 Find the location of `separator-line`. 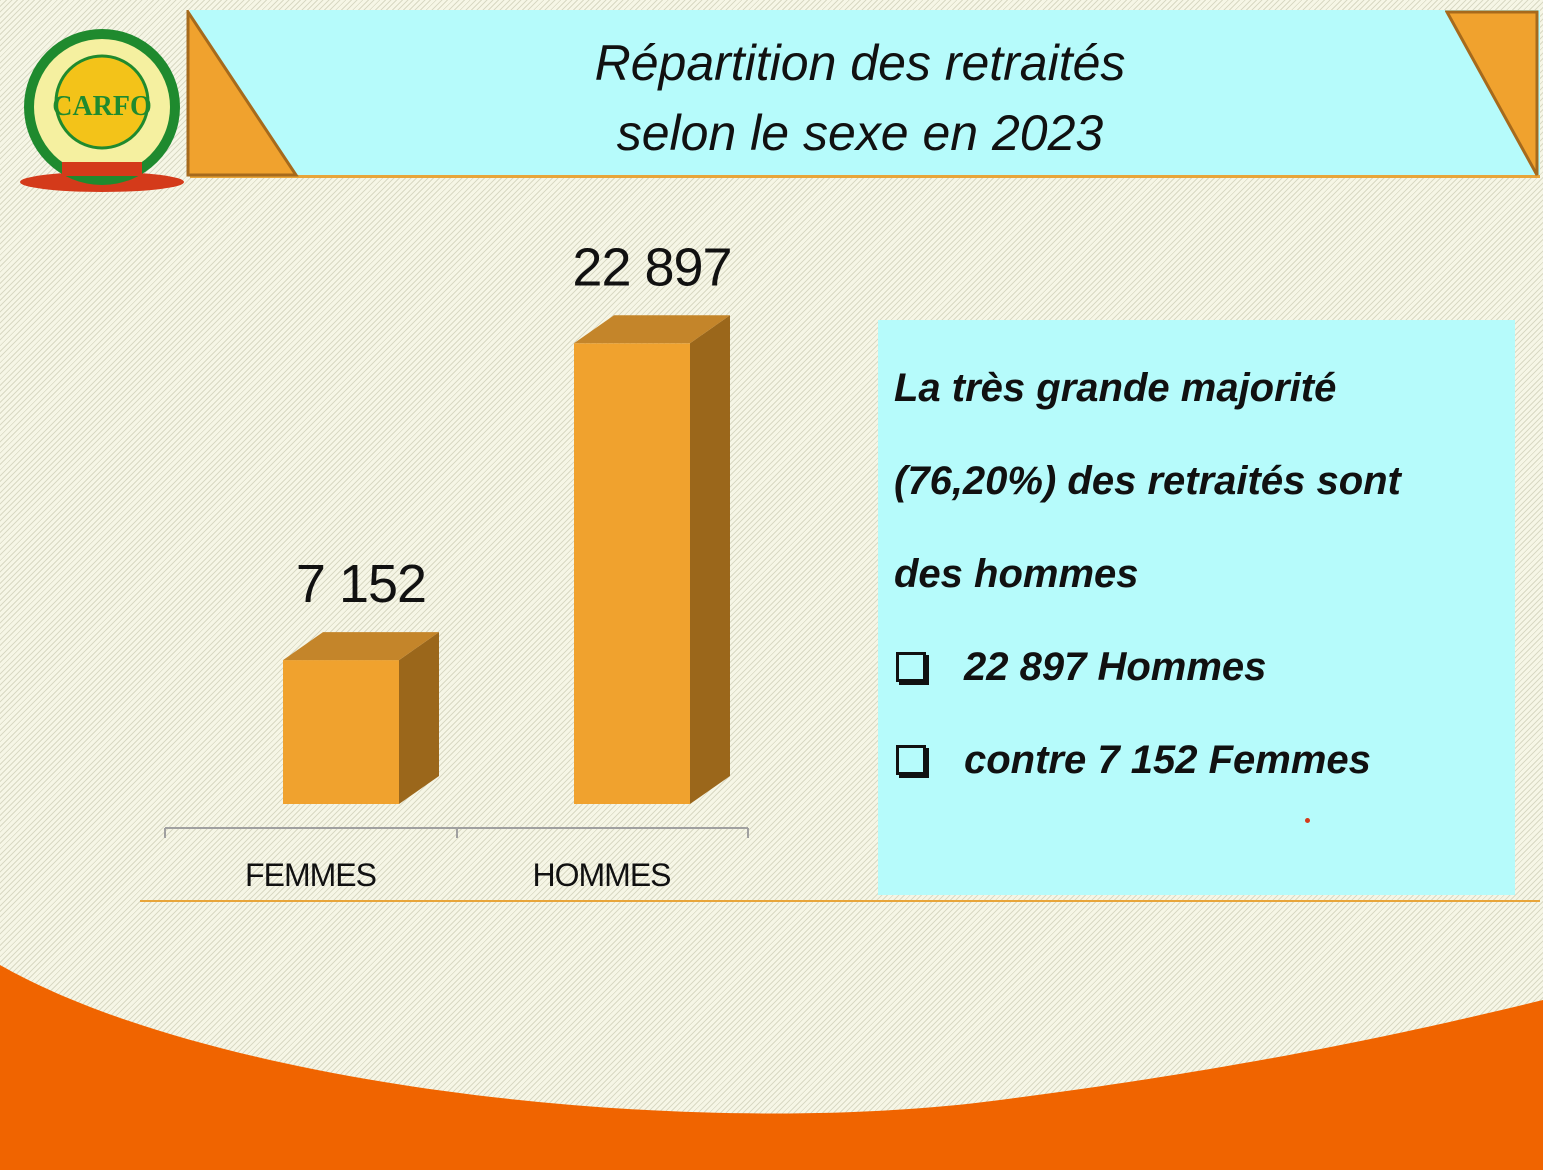

separator-line is located at coordinates (840, 901).